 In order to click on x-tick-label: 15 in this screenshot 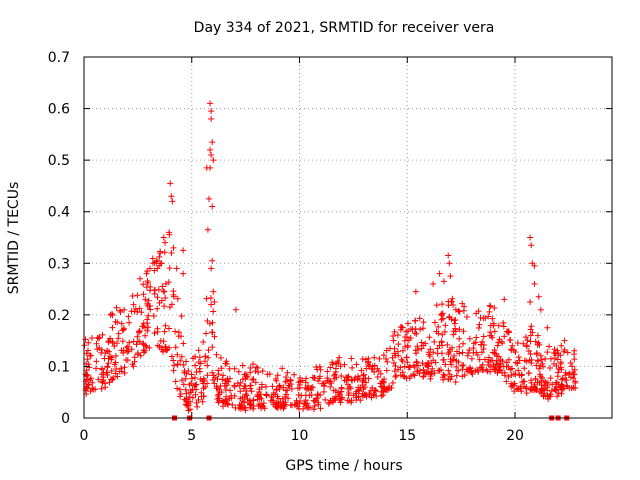, I will do `click(407, 436)`.